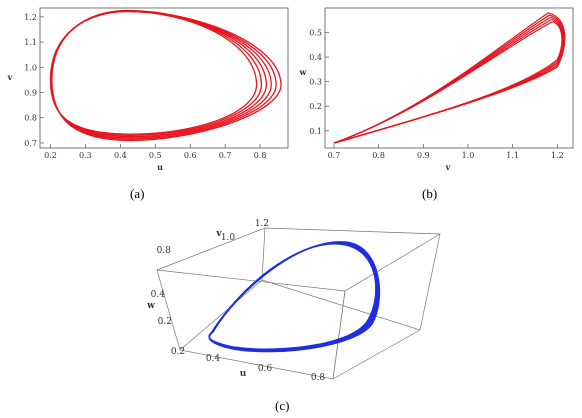 This screenshot has width=582, height=418. What do you see at coordinates (30, 143) in the screenshot?
I see `y-tick-label-a: 0.7` at bounding box center [30, 143].